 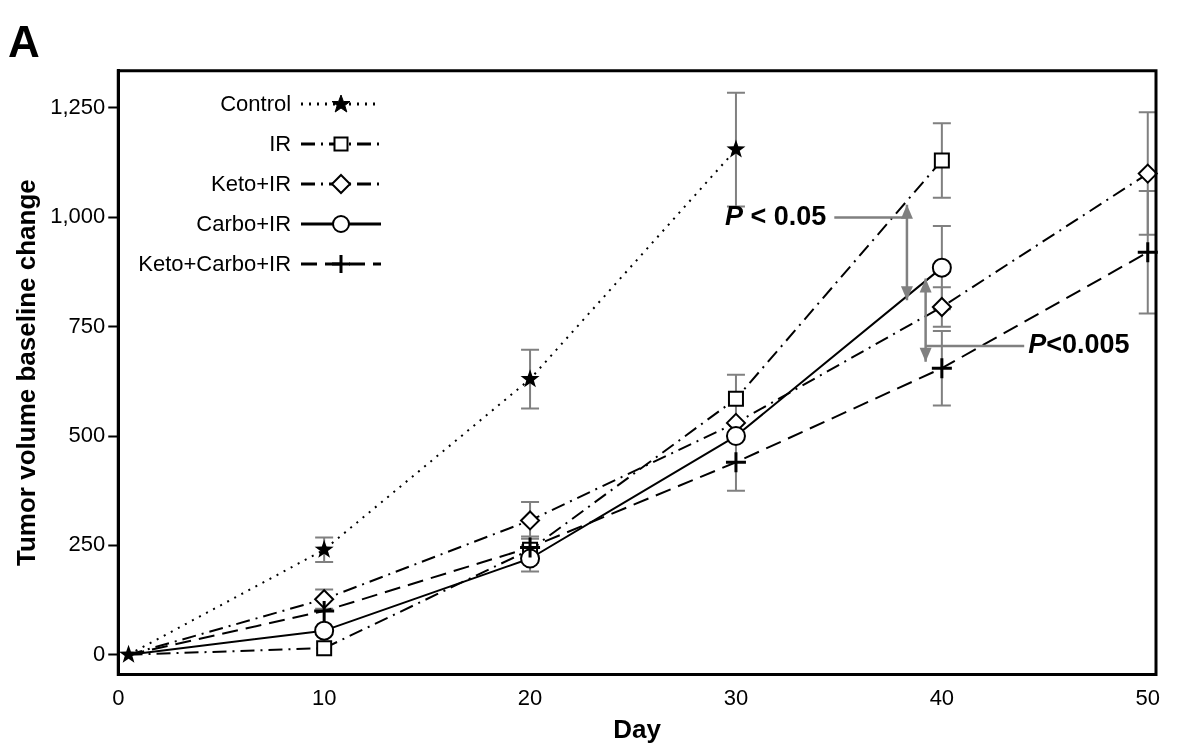 What do you see at coordinates (255, 103) in the screenshot?
I see `legend-label: Control` at bounding box center [255, 103].